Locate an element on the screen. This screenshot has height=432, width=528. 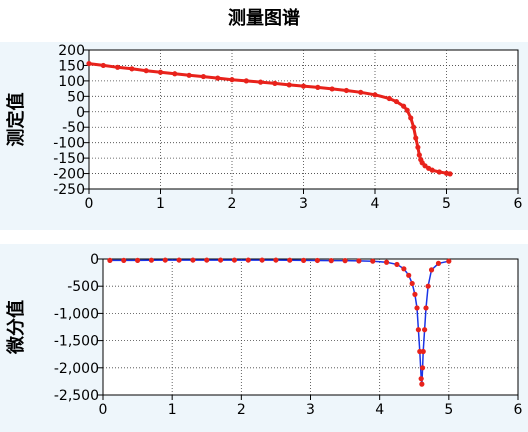
y-tick-label: -1,500 is located at coordinates (76, 342).